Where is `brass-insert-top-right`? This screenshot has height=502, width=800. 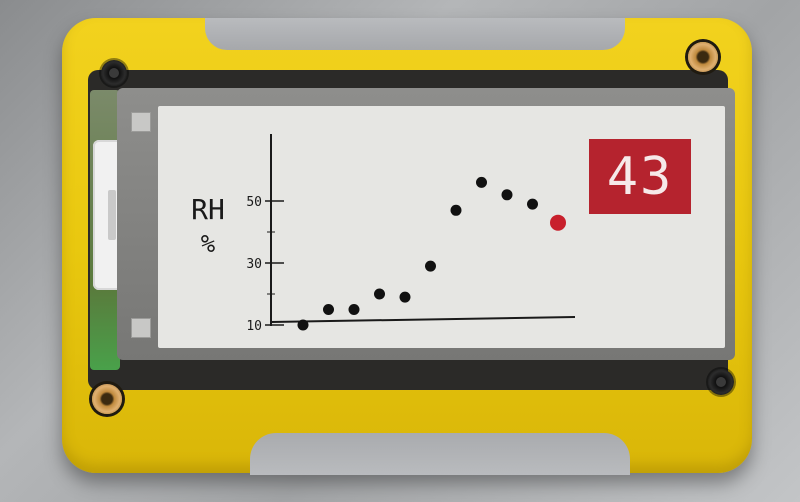 brass-insert-top-right is located at coordinates (703, 57).